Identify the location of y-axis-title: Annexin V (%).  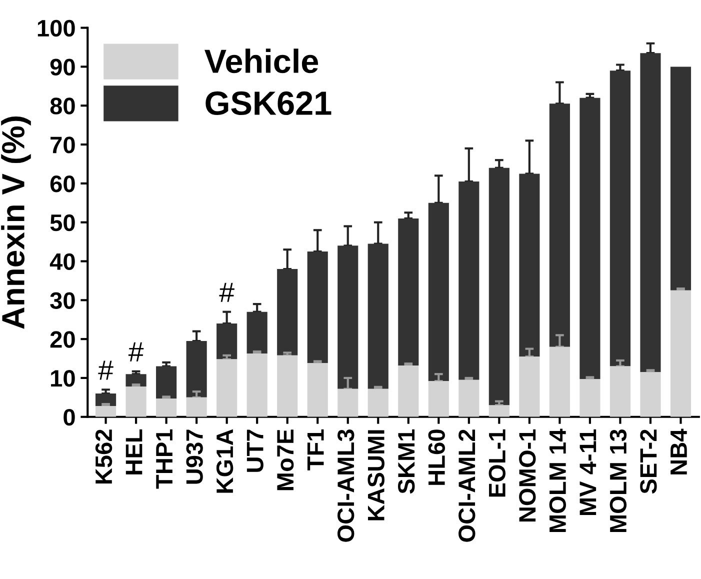
(16, 222).